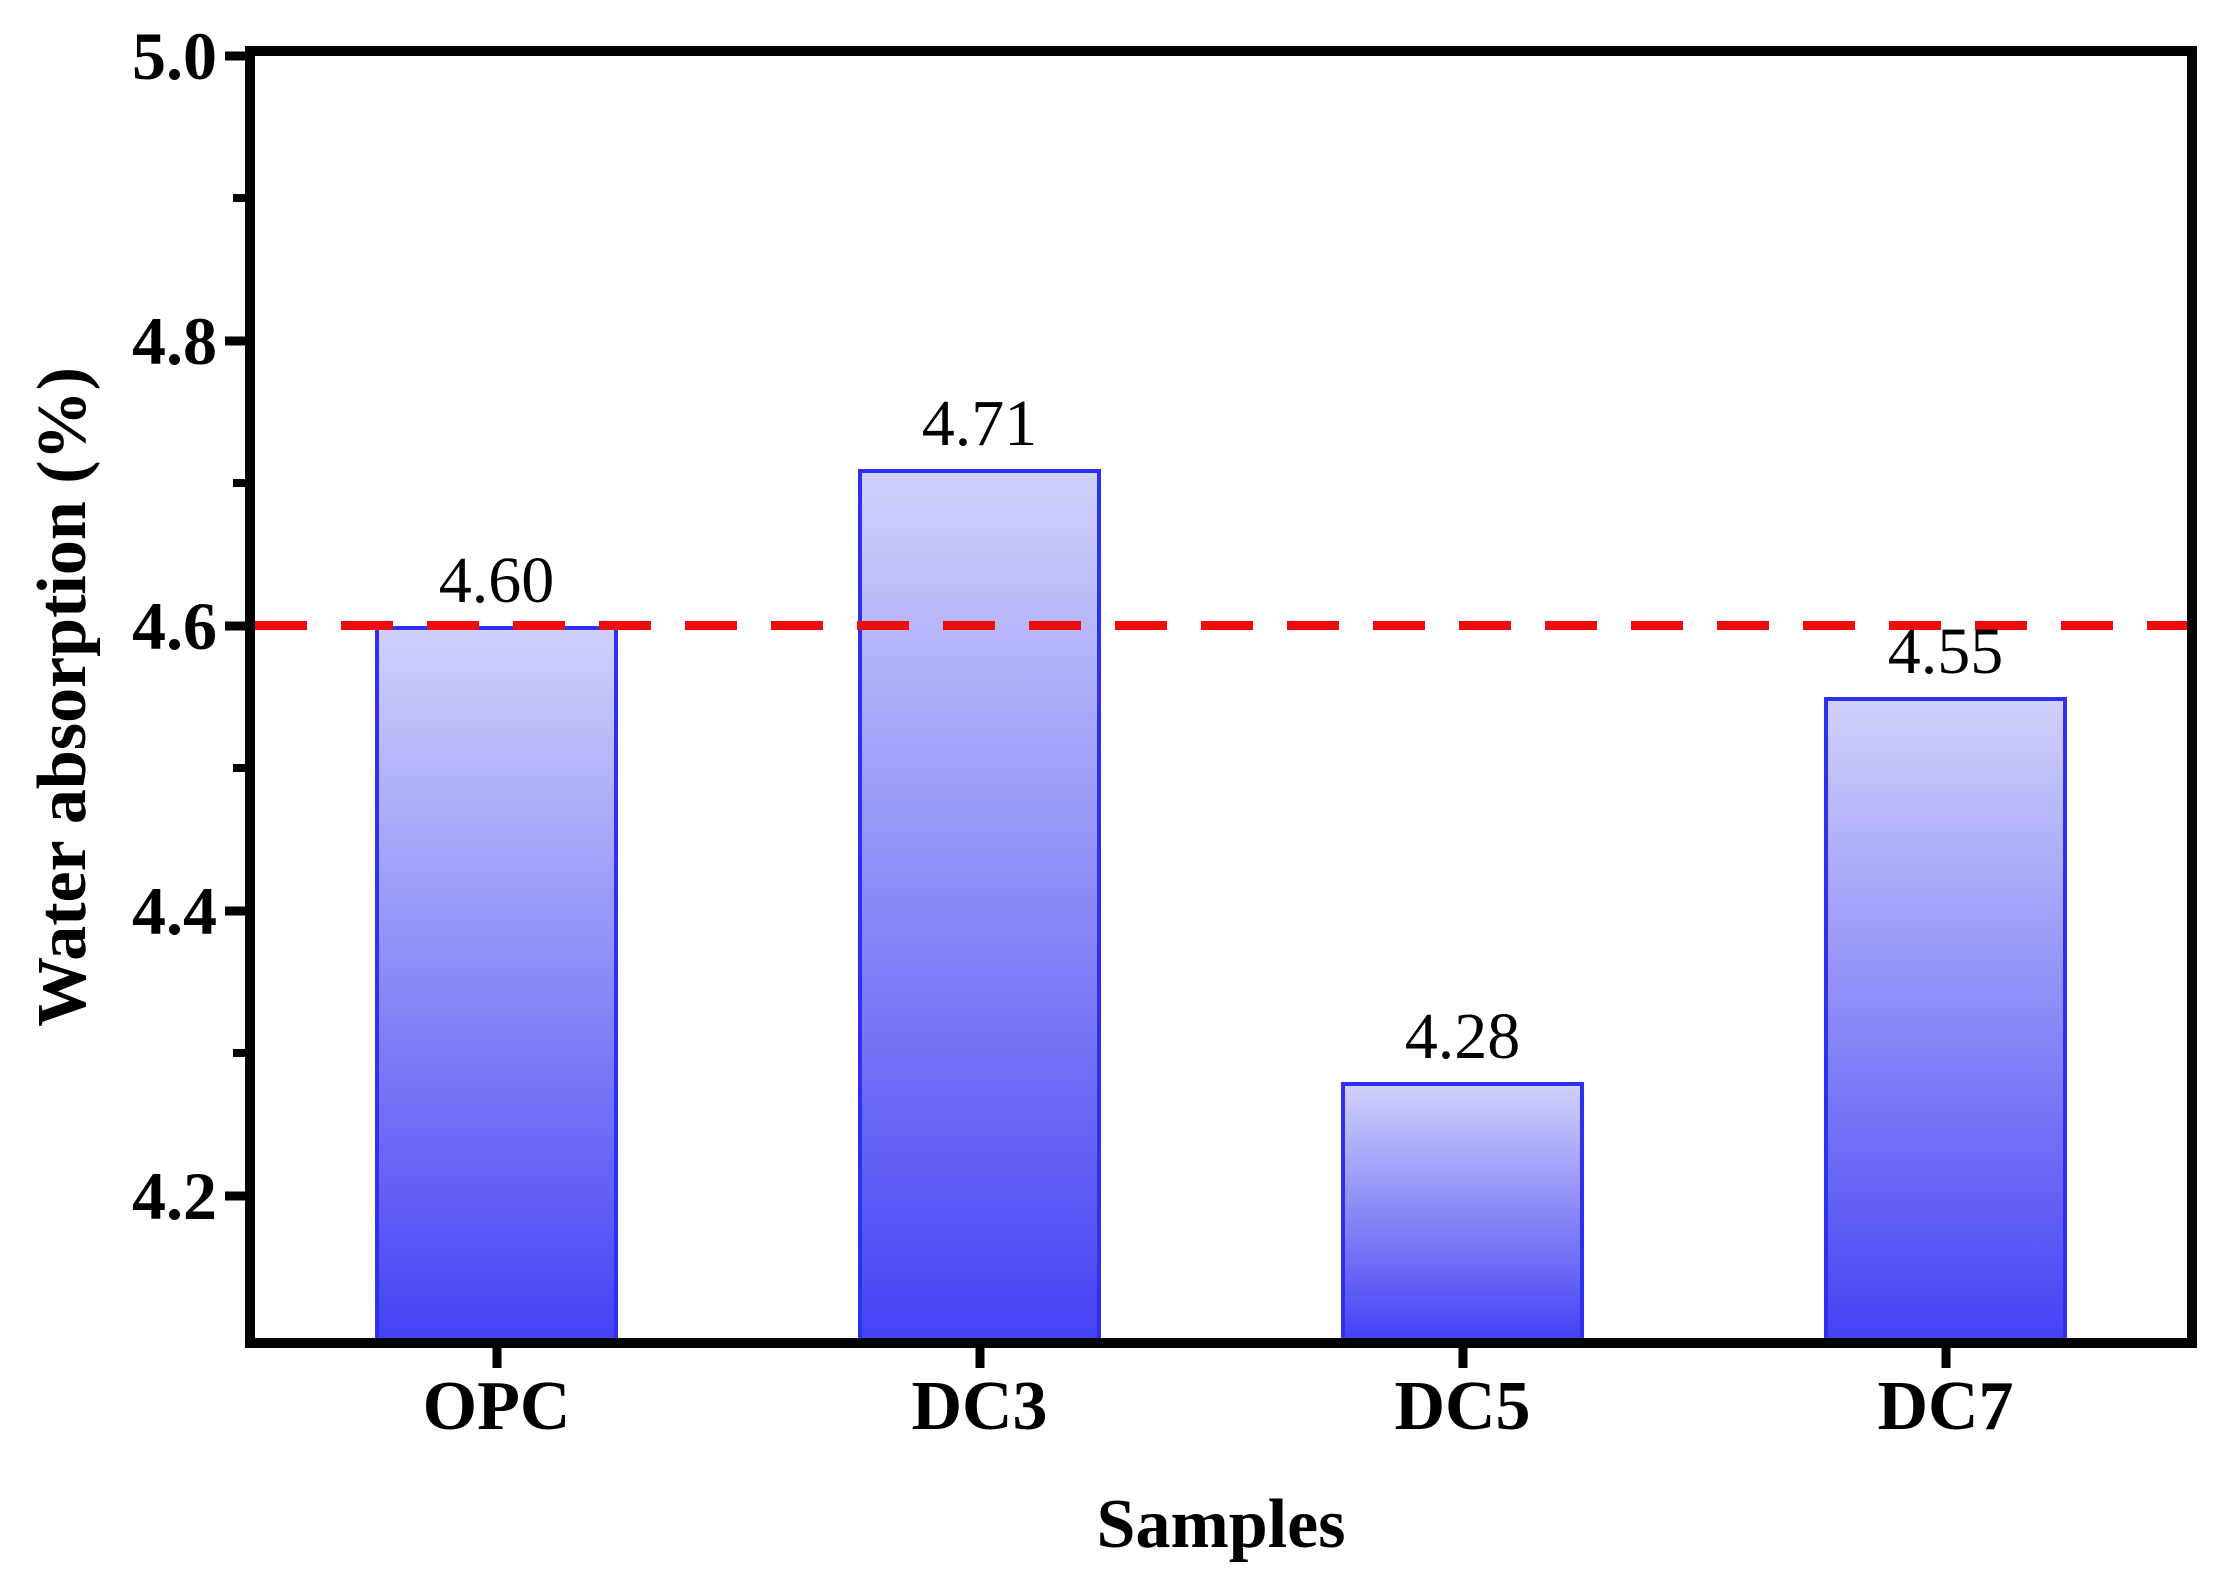  Describe the element at coordinates (174, 910) in the screenshot. I see `y-tick-label: 4.4` at that location.